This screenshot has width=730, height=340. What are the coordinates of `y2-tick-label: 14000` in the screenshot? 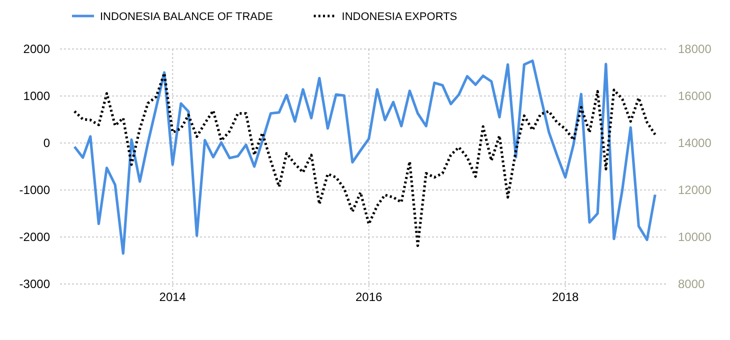 It's located at (695, 143).